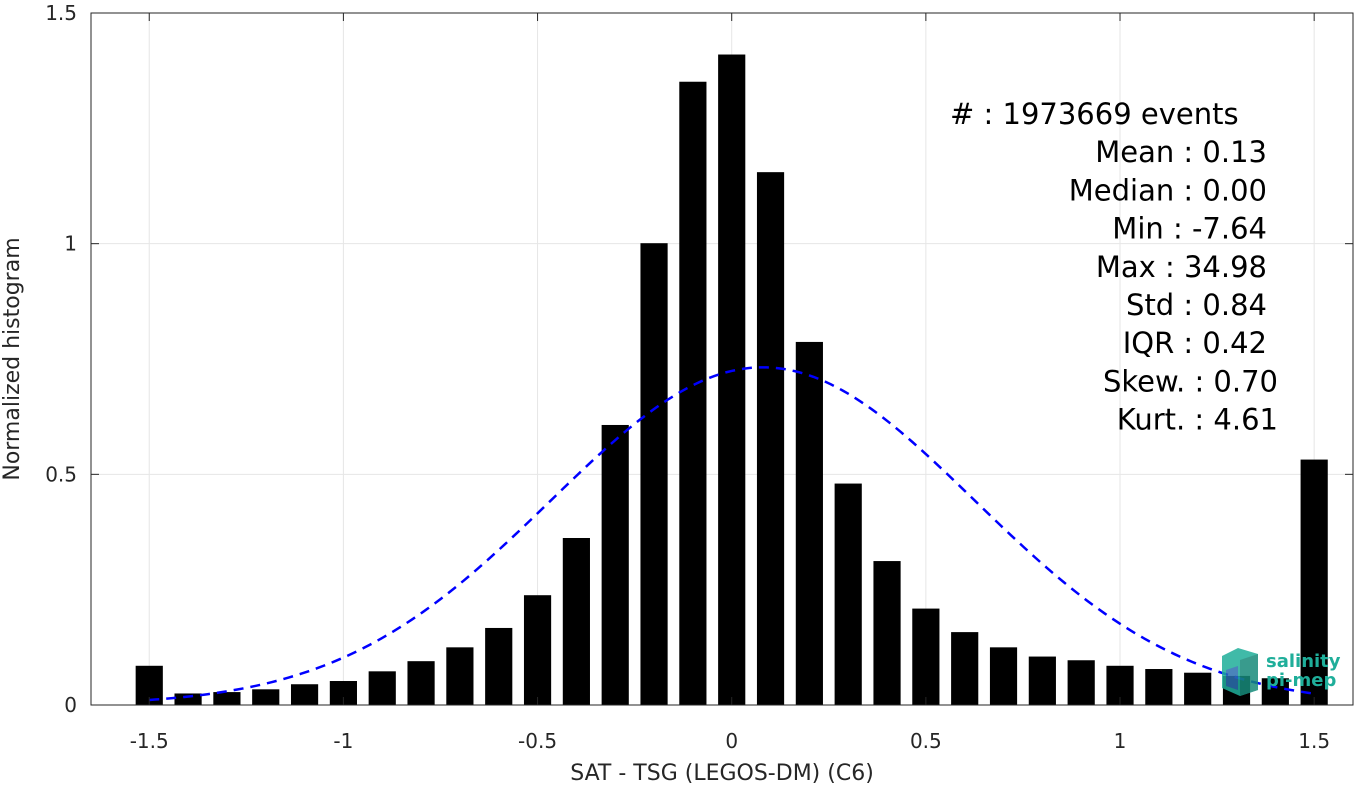 The image size is (1367, 785). What do you see at coordinates (1240, 672) in the screenshot?
I see `logo-icon` at bounding box center [1240, 672].